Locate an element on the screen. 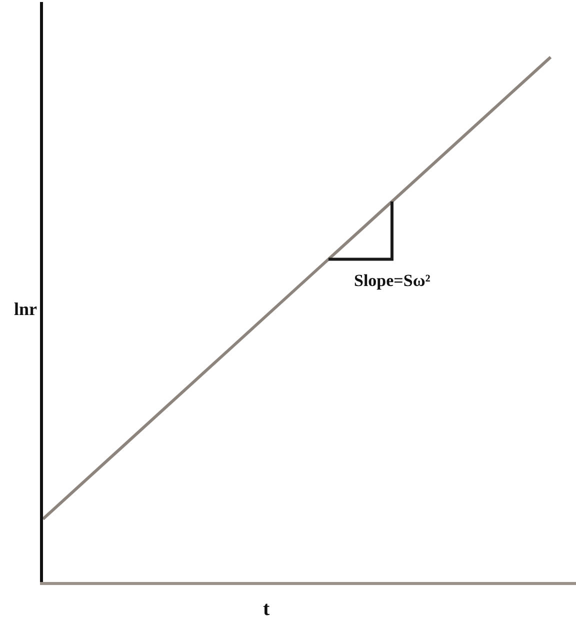 The image size is (576, 630). x-axis-title: t is located at coordinates (266, 609).